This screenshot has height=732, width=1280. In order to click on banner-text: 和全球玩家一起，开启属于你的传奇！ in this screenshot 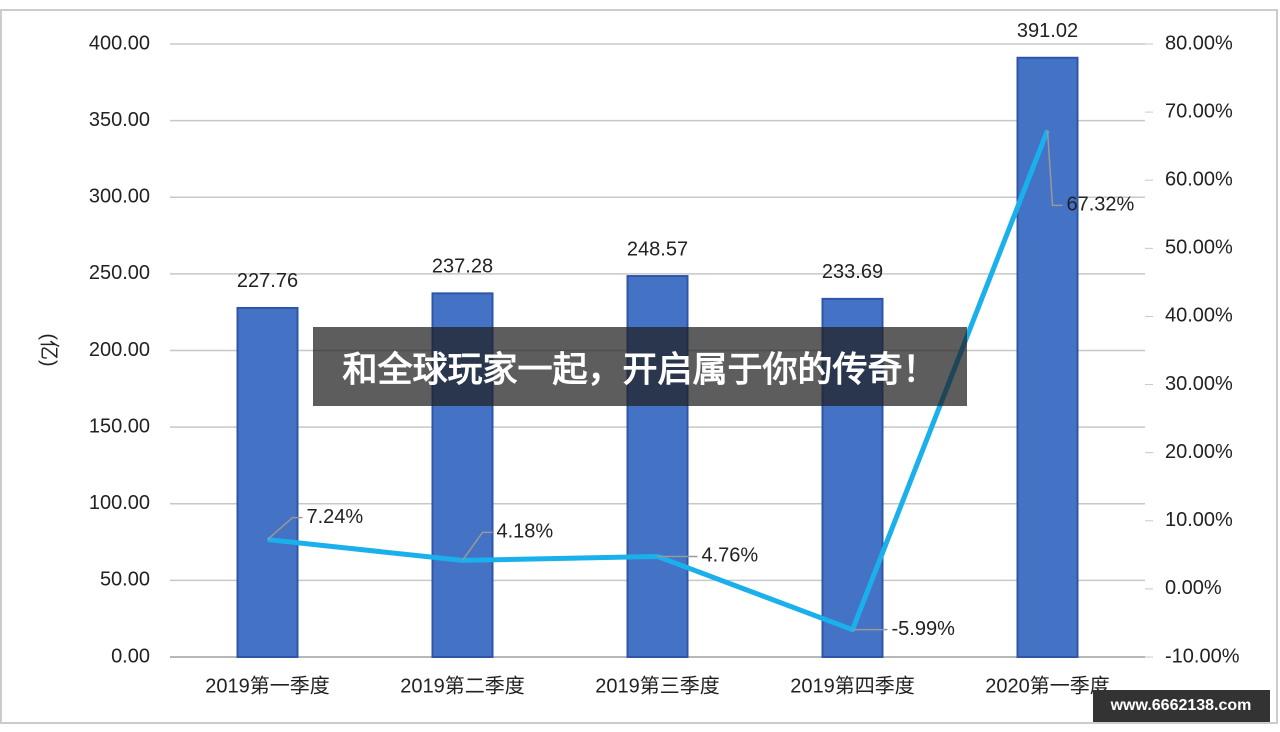, I will do `click(639, 369)`.